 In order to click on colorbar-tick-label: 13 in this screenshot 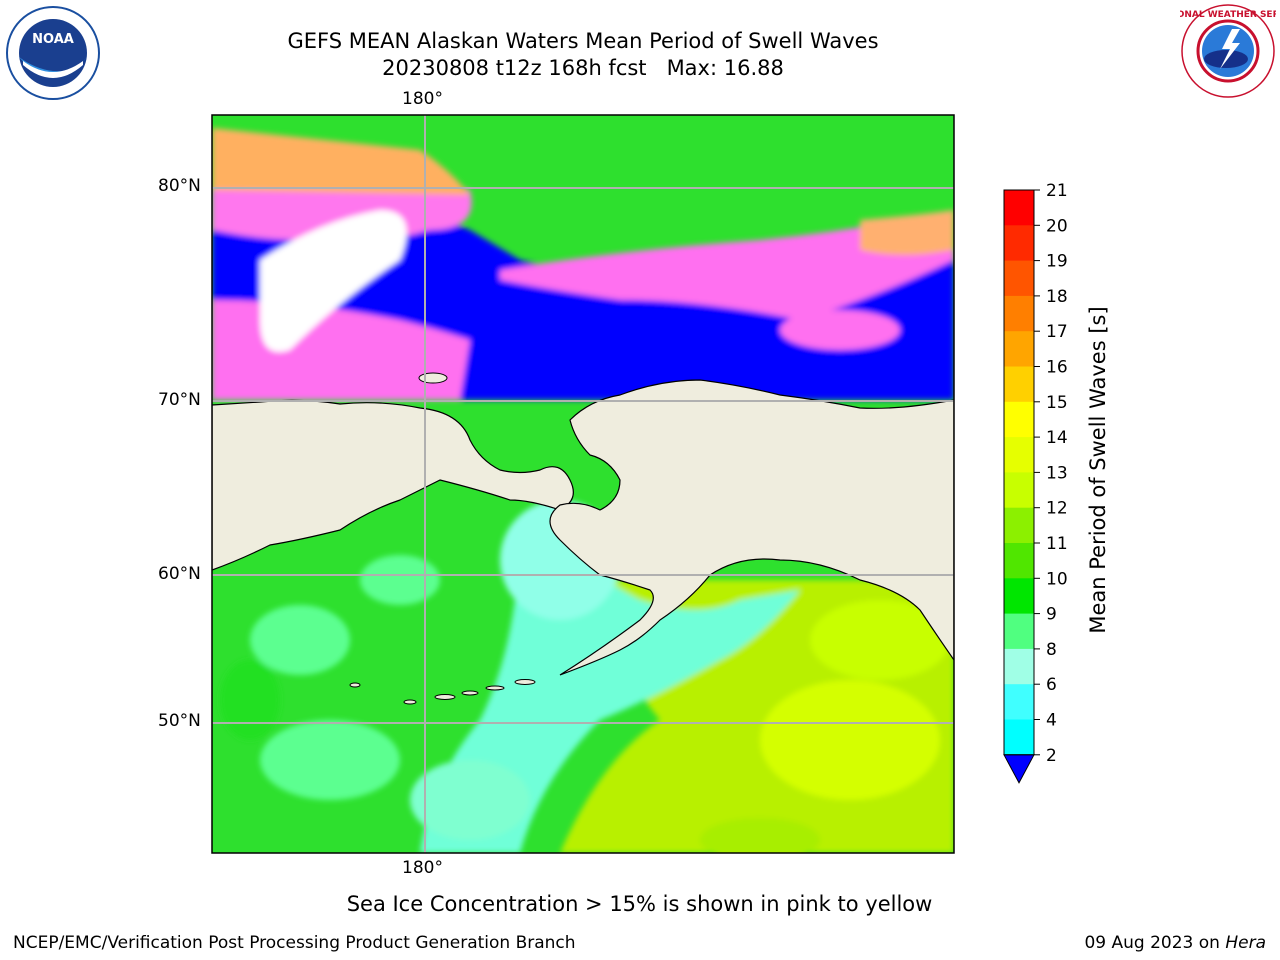, I will do `click(1057, 473)`.